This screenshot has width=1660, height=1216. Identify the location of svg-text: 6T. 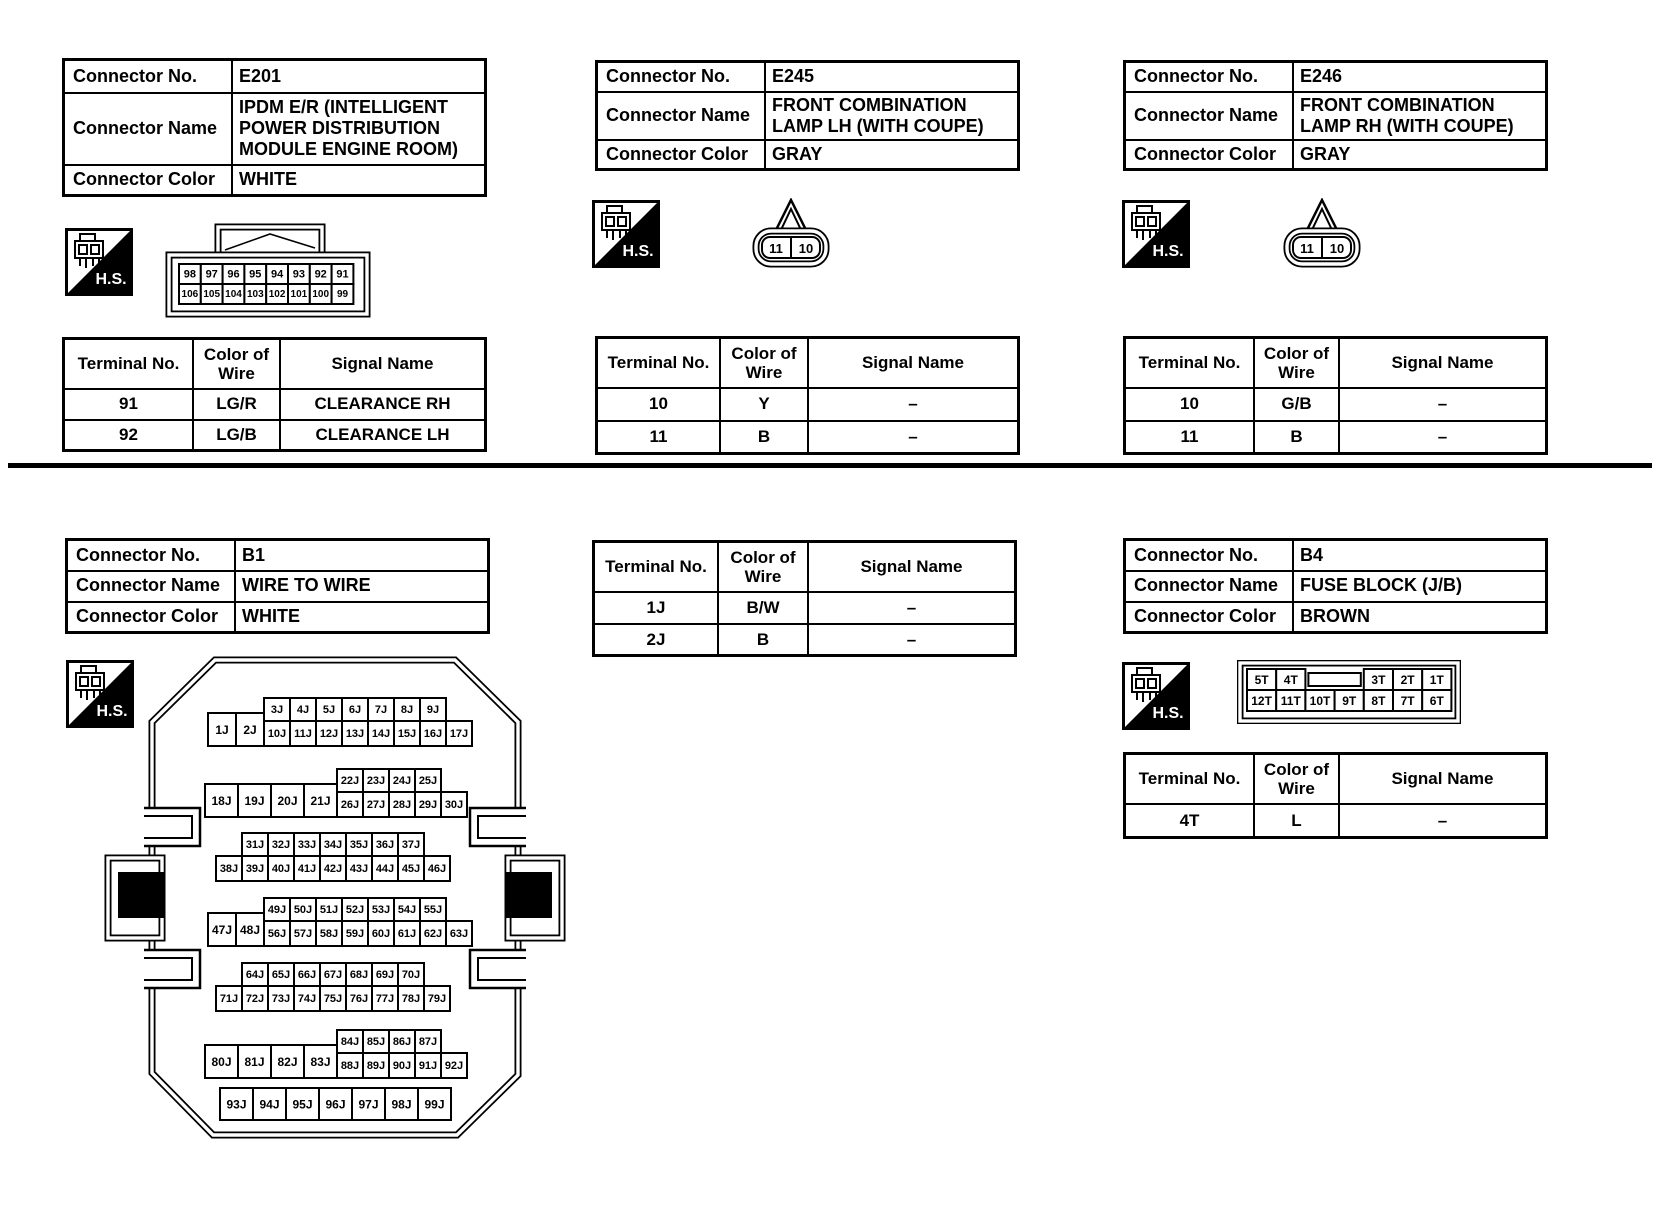
(1437, 701).